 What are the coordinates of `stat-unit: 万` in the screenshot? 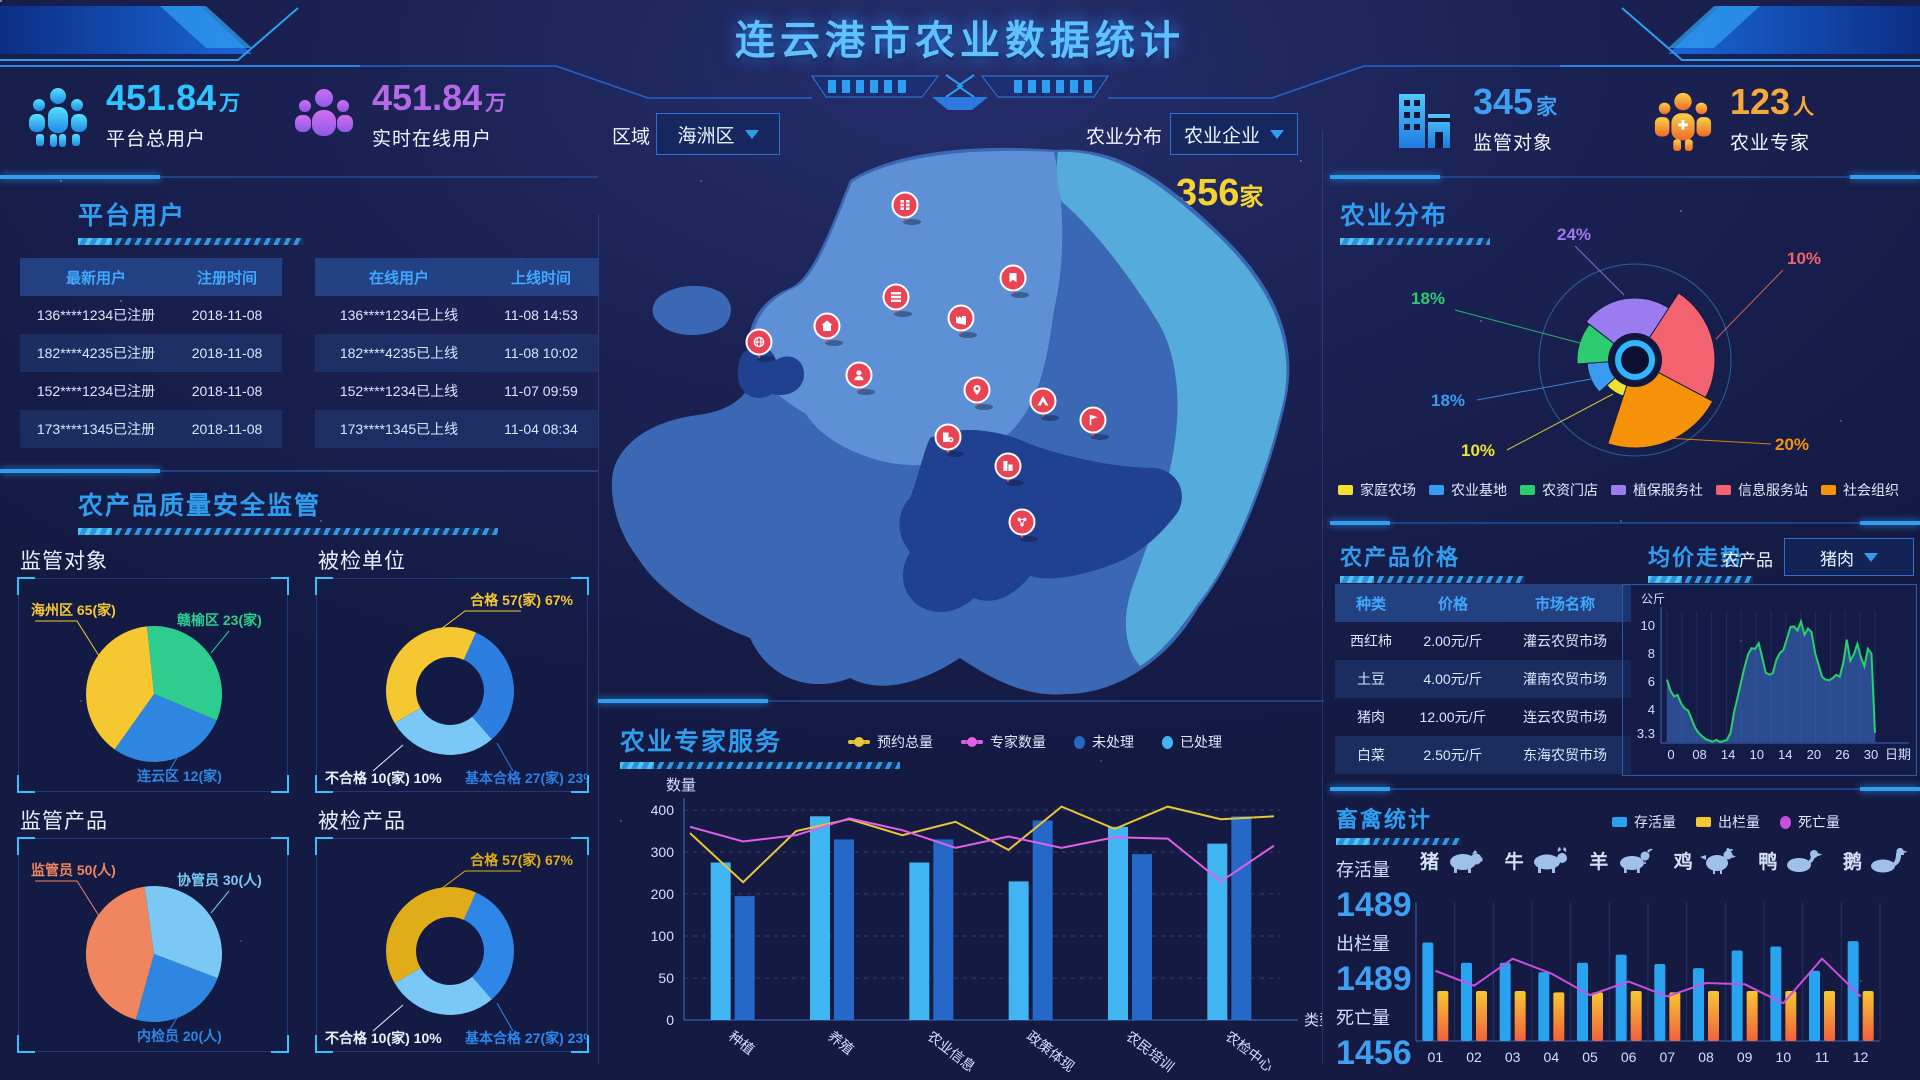 It's located at (496, 103).